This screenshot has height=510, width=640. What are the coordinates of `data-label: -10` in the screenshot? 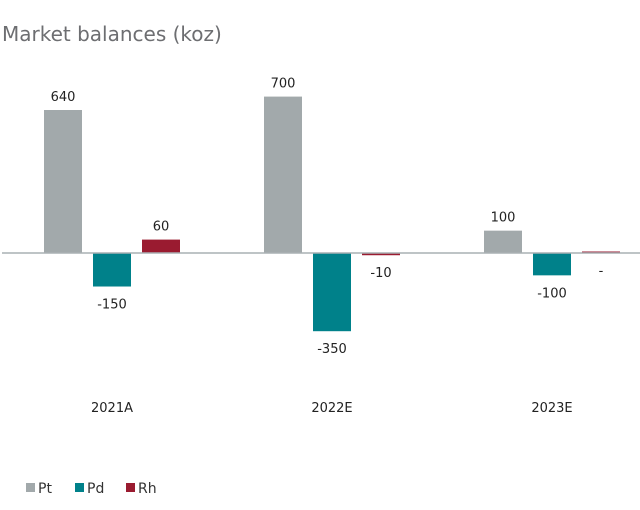 It's located at (380, 273).